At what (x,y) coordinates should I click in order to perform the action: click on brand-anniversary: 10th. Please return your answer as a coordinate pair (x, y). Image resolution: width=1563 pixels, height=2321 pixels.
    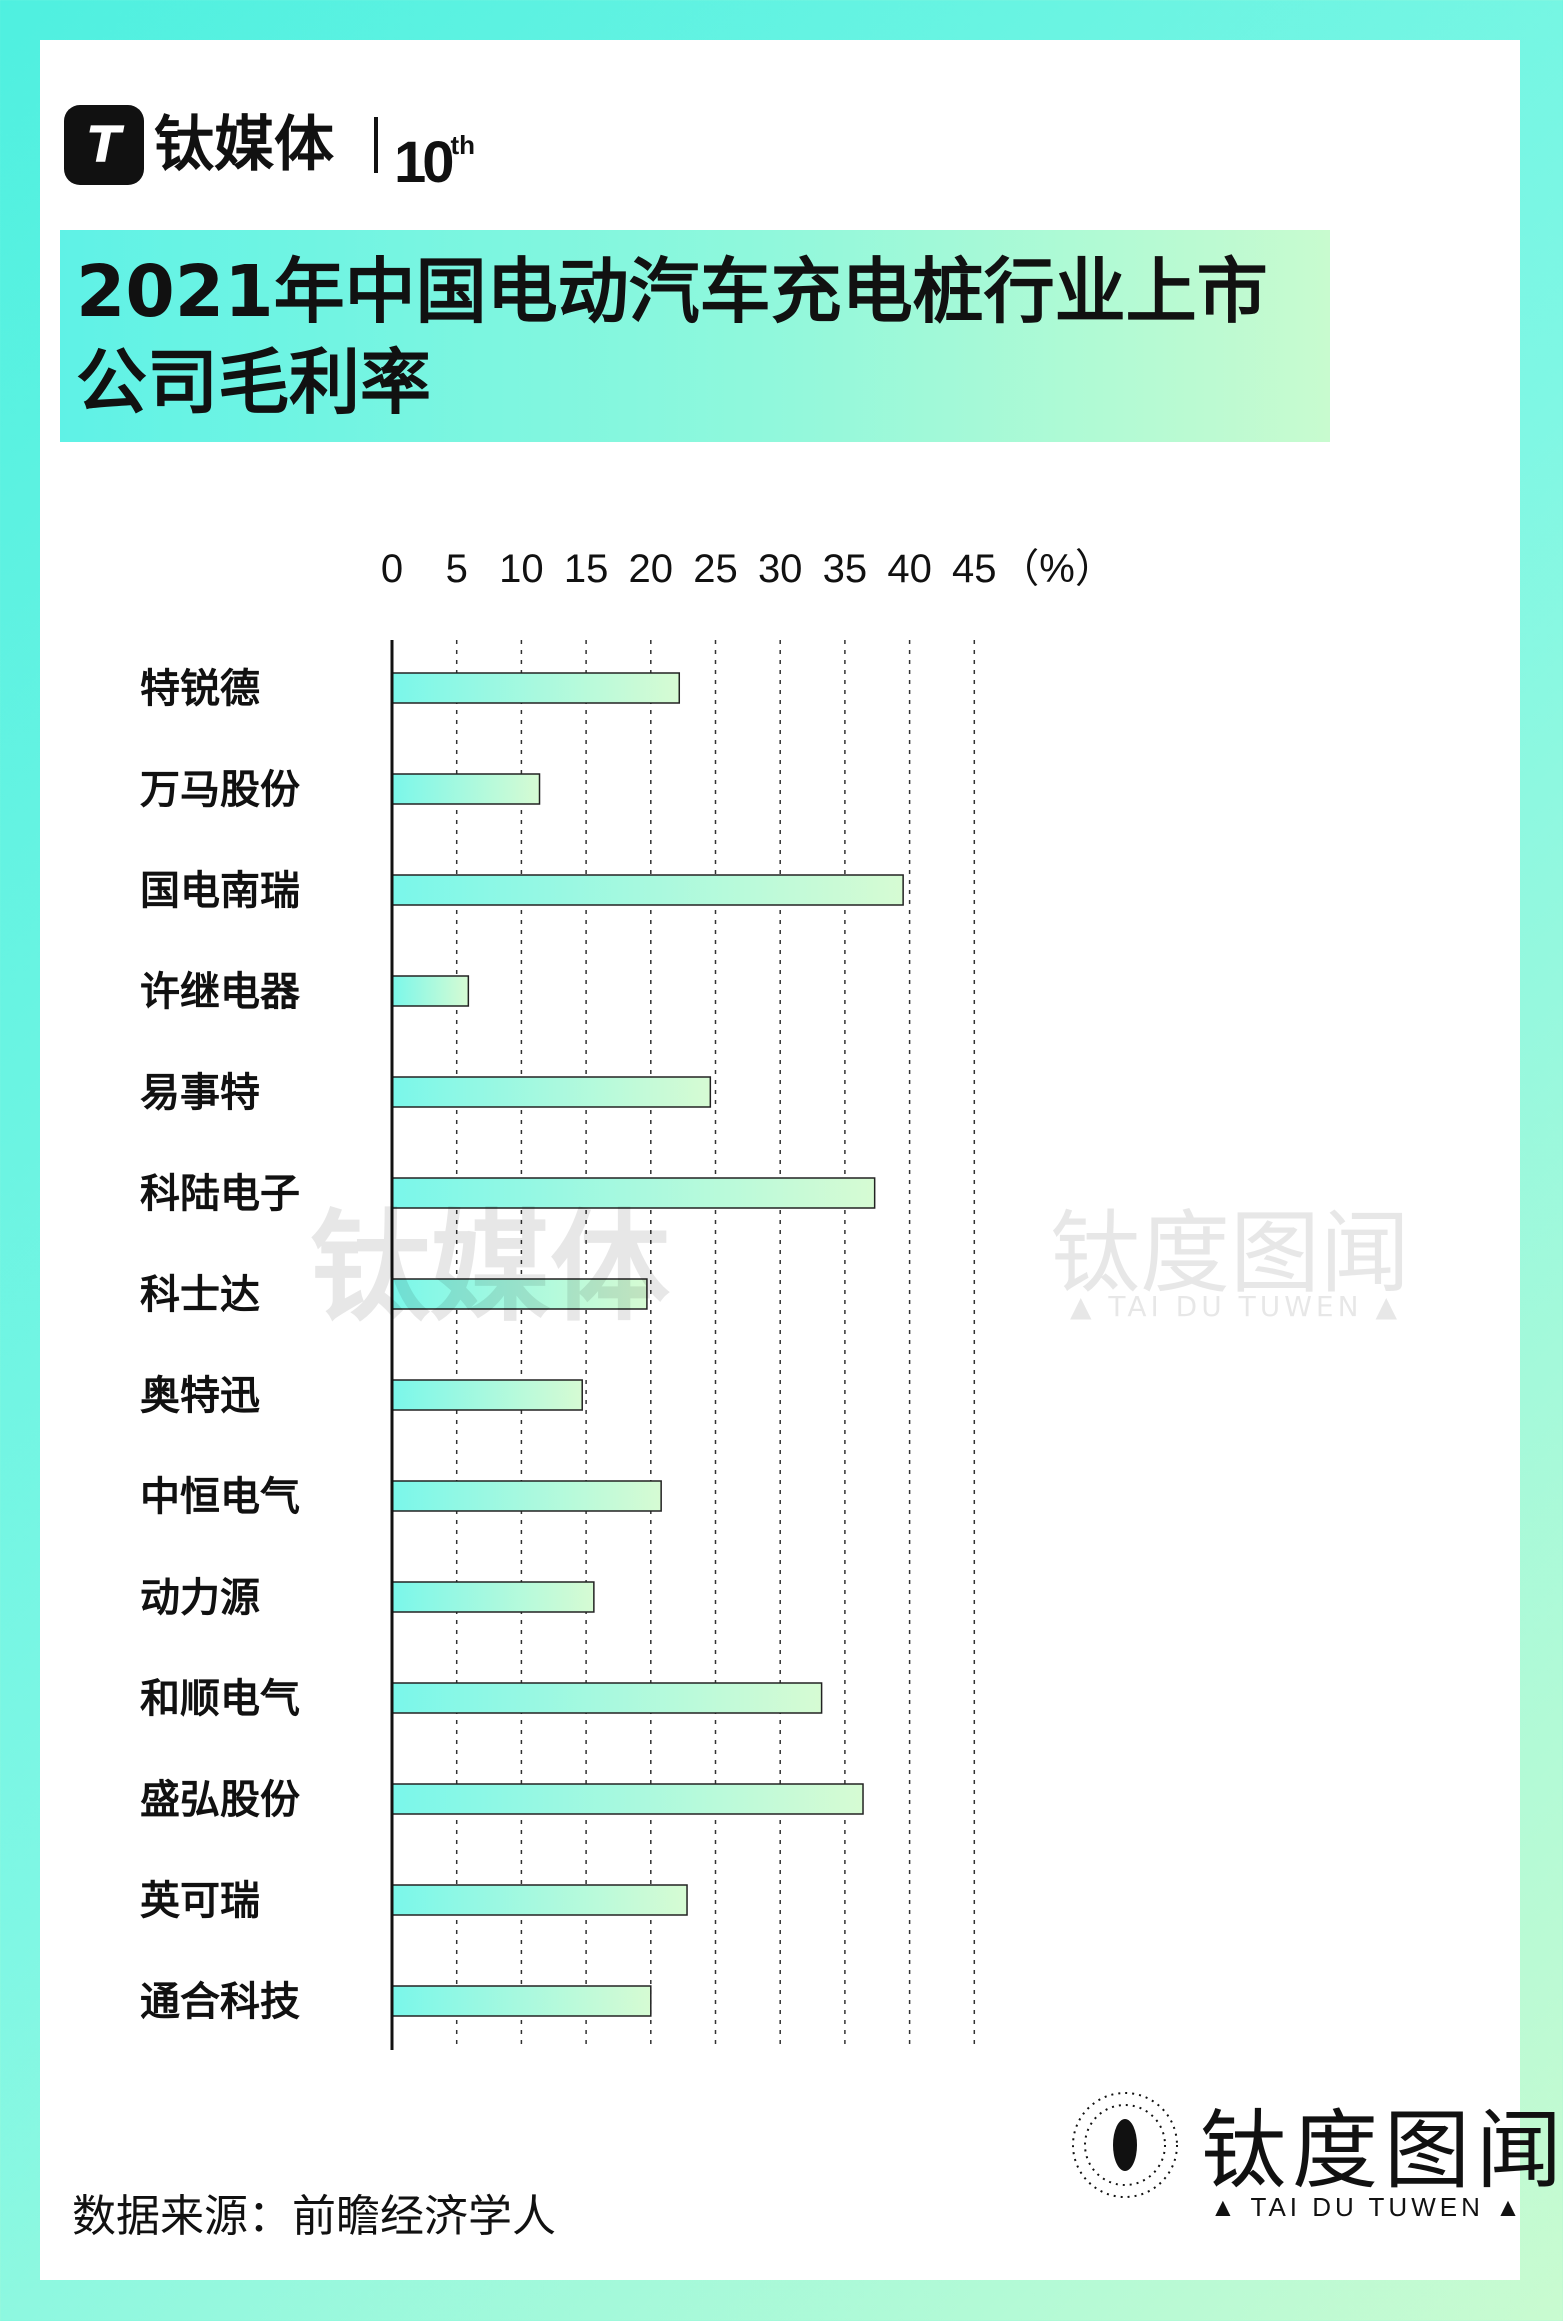
    Looking at the image, I should click on (435, 150).